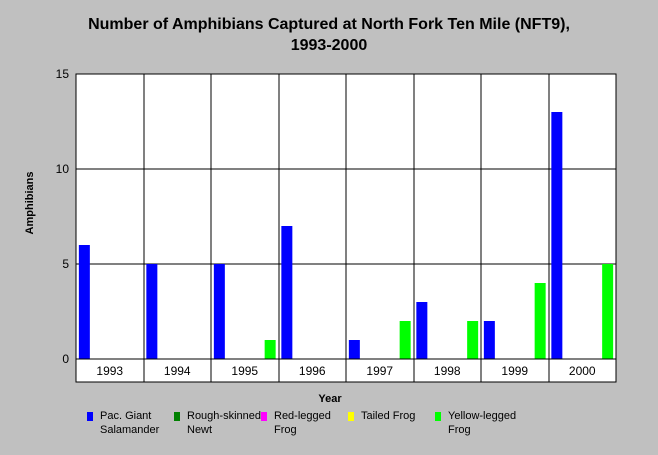 The height and width of the screenshot is (455, 658). What do you see at coordinates (232, 423) in the screenshot?
I see `legend-label: Rough-skinned Newt` at bounding box center [232, 423].